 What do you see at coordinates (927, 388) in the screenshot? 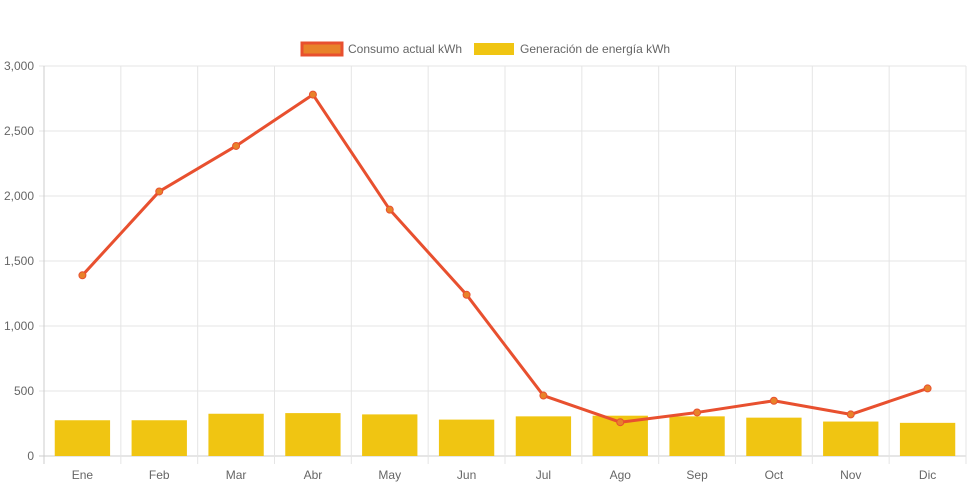
I see `point-dic` at bounding box center [927, 388].